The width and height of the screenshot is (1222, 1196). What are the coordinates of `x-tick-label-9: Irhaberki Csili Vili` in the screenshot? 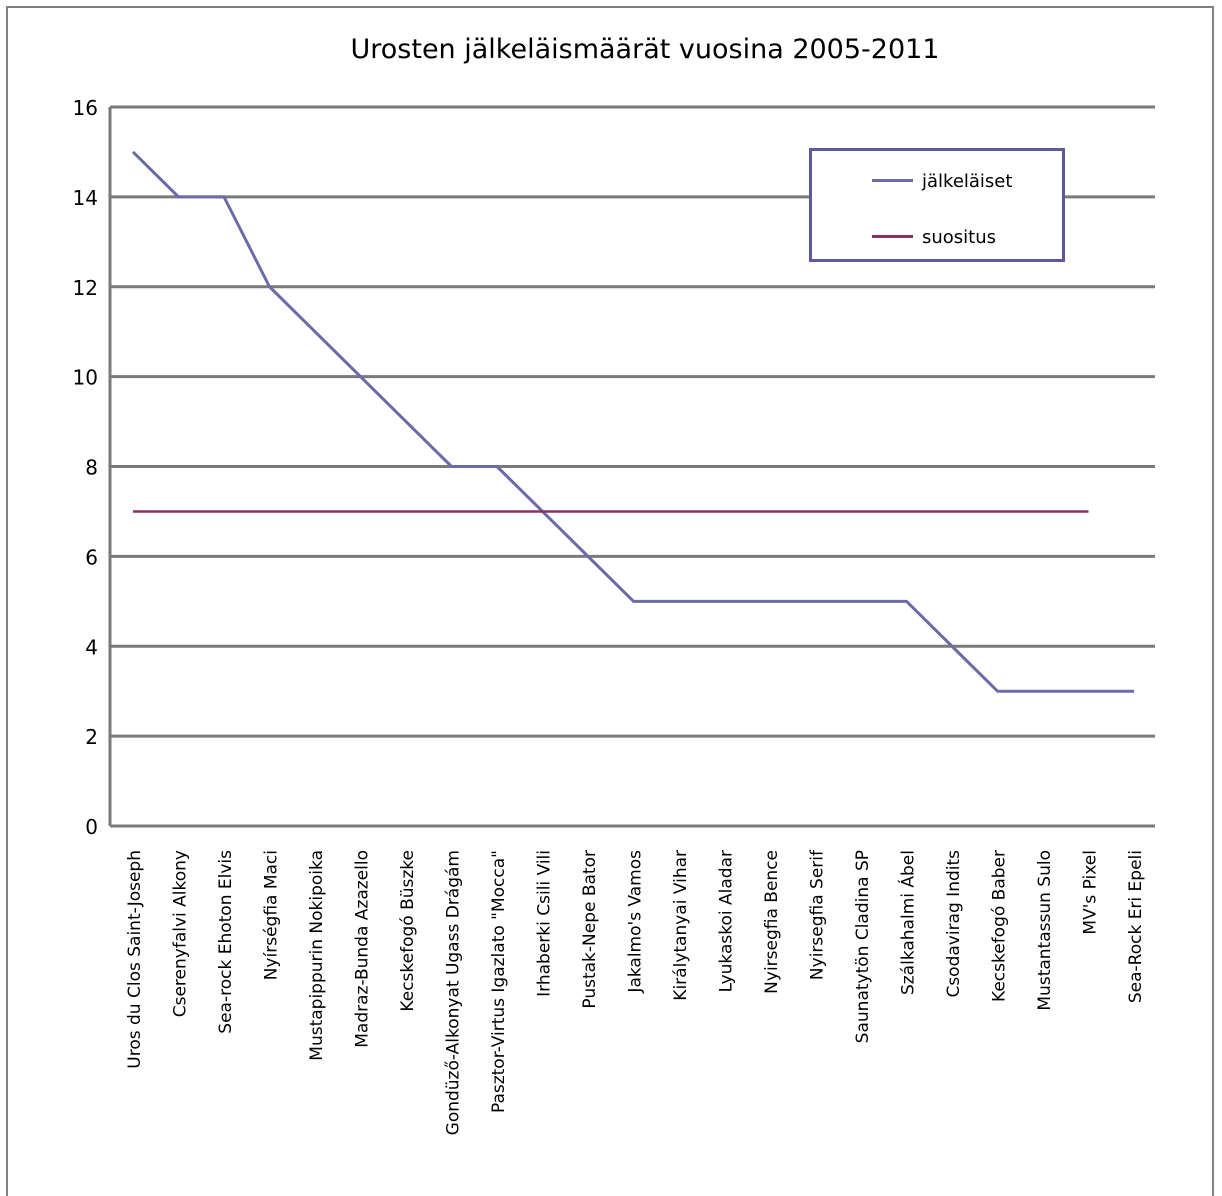 It's located at (545, 923).